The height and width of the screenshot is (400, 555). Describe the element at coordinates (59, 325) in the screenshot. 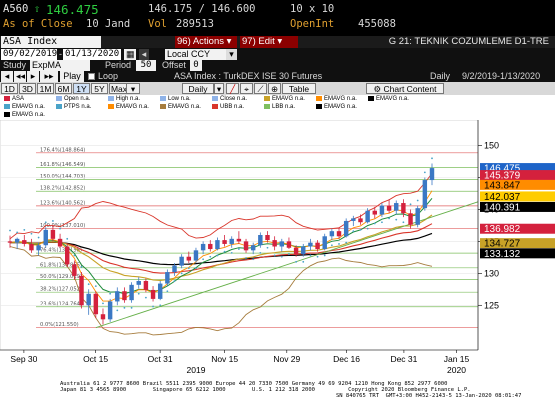

I see `fib-label: 0.0%(121.550)` at that location.